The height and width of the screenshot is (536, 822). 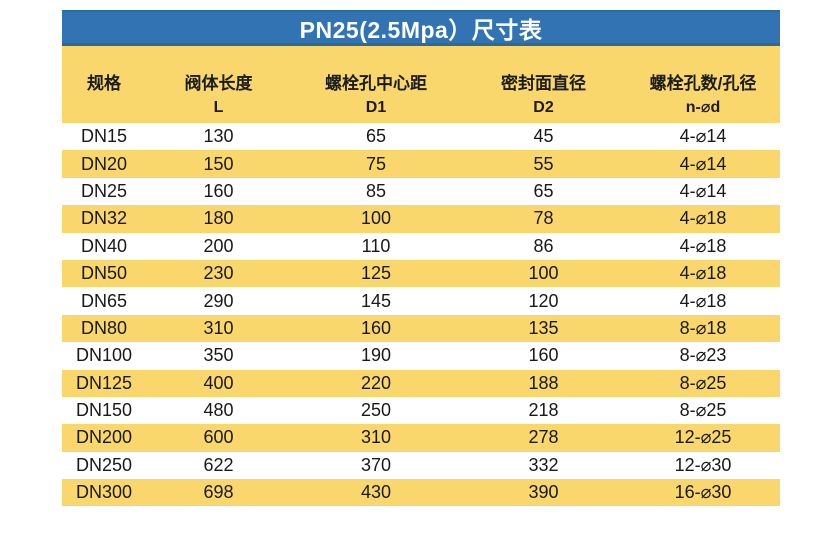 What do you see at coordinates (104, 464) in the screenshot?
I see `table-cell: DN250` at bounding box center [104, 464].